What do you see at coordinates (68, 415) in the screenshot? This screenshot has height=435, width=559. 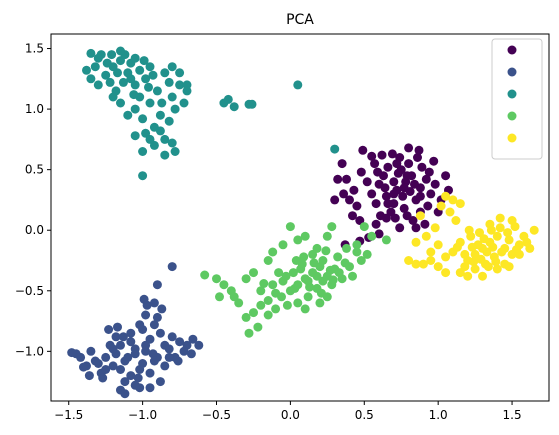 I see `x-tick-label: −1.5` at bounding box center [68, 415].